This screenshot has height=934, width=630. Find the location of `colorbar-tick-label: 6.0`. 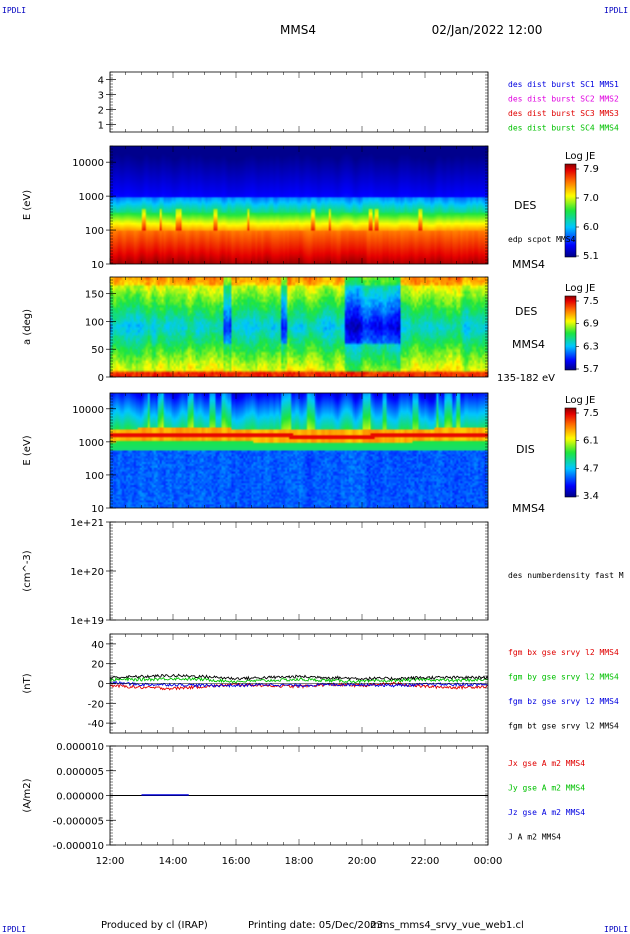

colorbar-tick-label: 6.0 is located at coordinates (591, 227).